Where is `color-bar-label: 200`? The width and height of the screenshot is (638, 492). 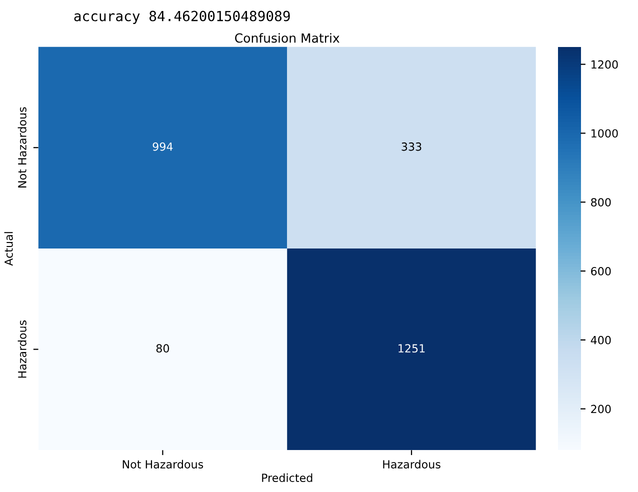 color-bar-label: 200 is located at coordinates (601, 409).